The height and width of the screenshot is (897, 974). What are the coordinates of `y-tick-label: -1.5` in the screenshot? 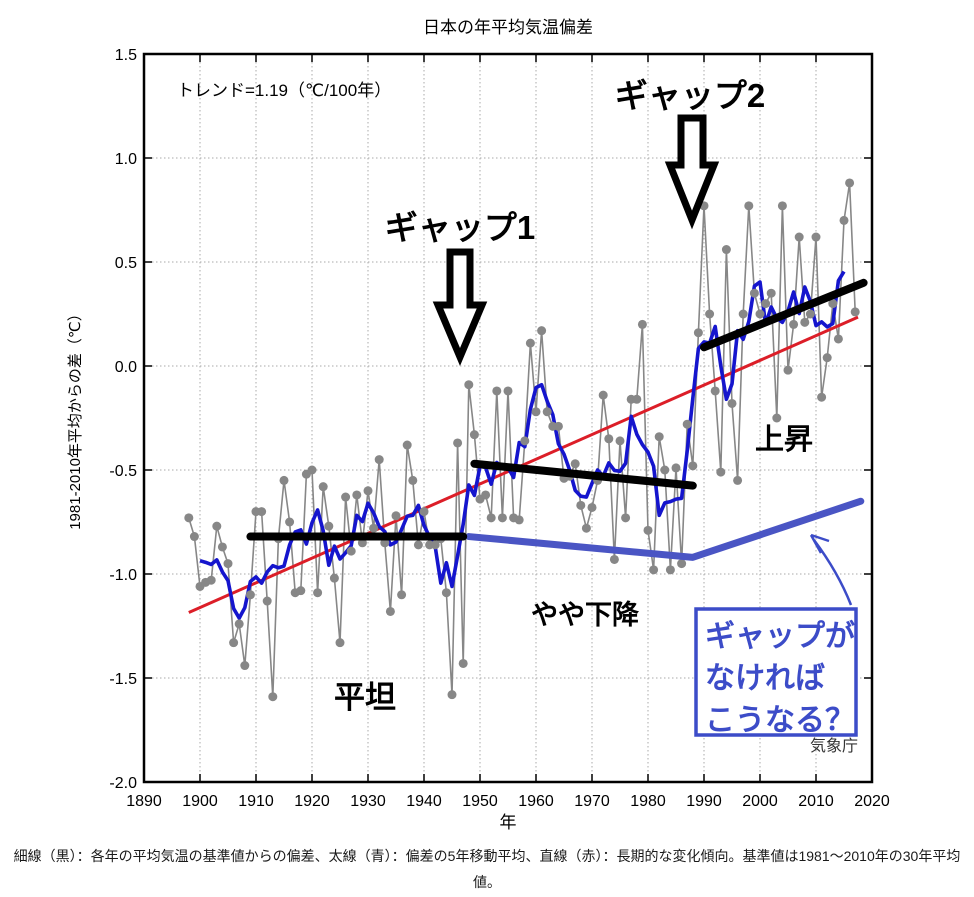 It's located at (123, 679).